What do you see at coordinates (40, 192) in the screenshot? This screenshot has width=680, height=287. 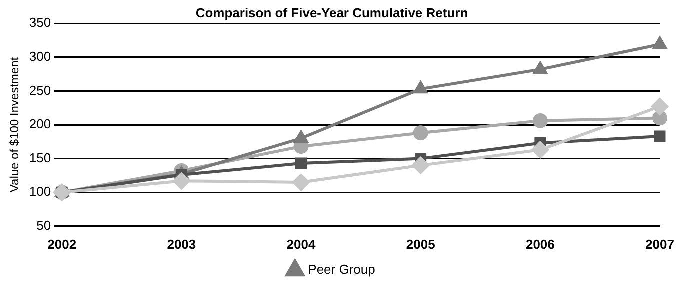 I see `y-tick-label: 100` at bounding box center [40, 192].